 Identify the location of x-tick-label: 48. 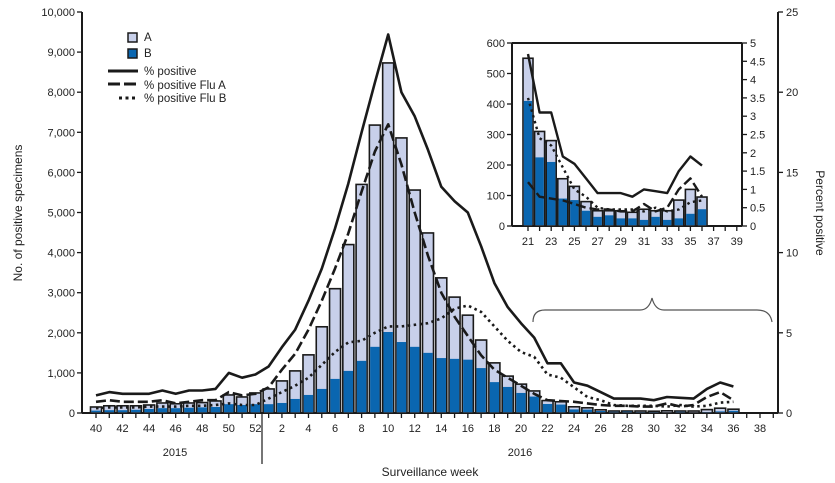
(202, 429).